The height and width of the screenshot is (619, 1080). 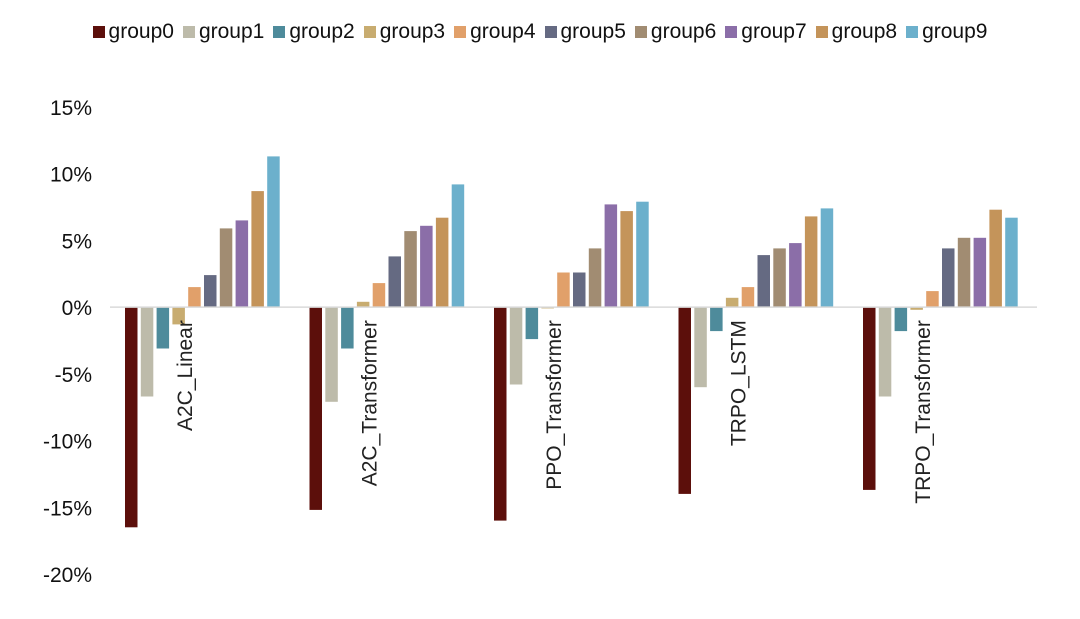 What do you see at coordinates (141, 31) in the screenshot?
I see `legend-label: group0` at bounding box center [141, 31].